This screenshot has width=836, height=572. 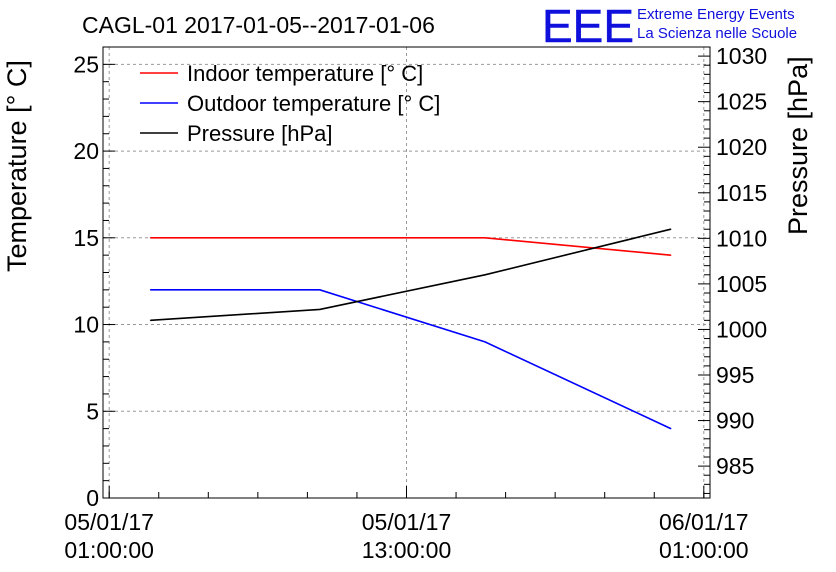 I want to click on logo-line2: La Scienza nelle Scuole, so click(x=717, y=33).